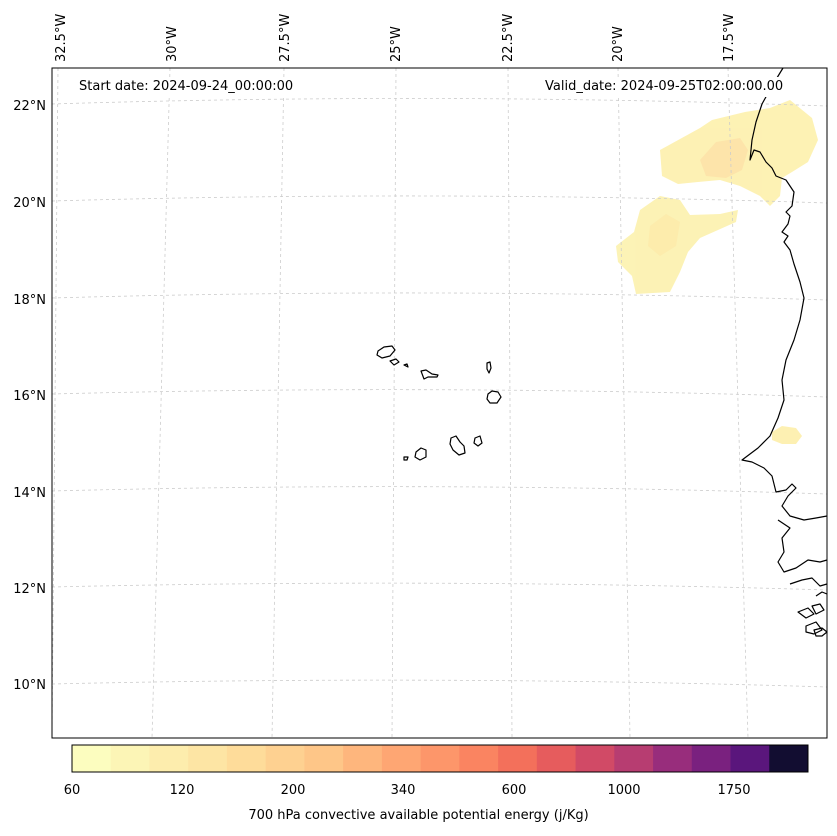  I want to click on colorbar-tick-1750: 1750, so click(733, 790).